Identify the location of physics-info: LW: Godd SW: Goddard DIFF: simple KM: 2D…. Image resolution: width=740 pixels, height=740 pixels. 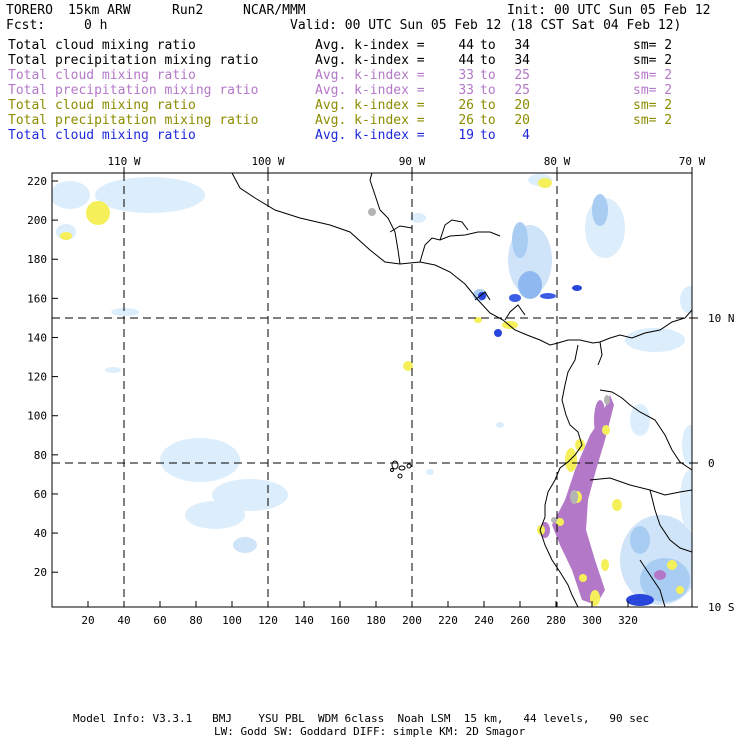
(370, 731).